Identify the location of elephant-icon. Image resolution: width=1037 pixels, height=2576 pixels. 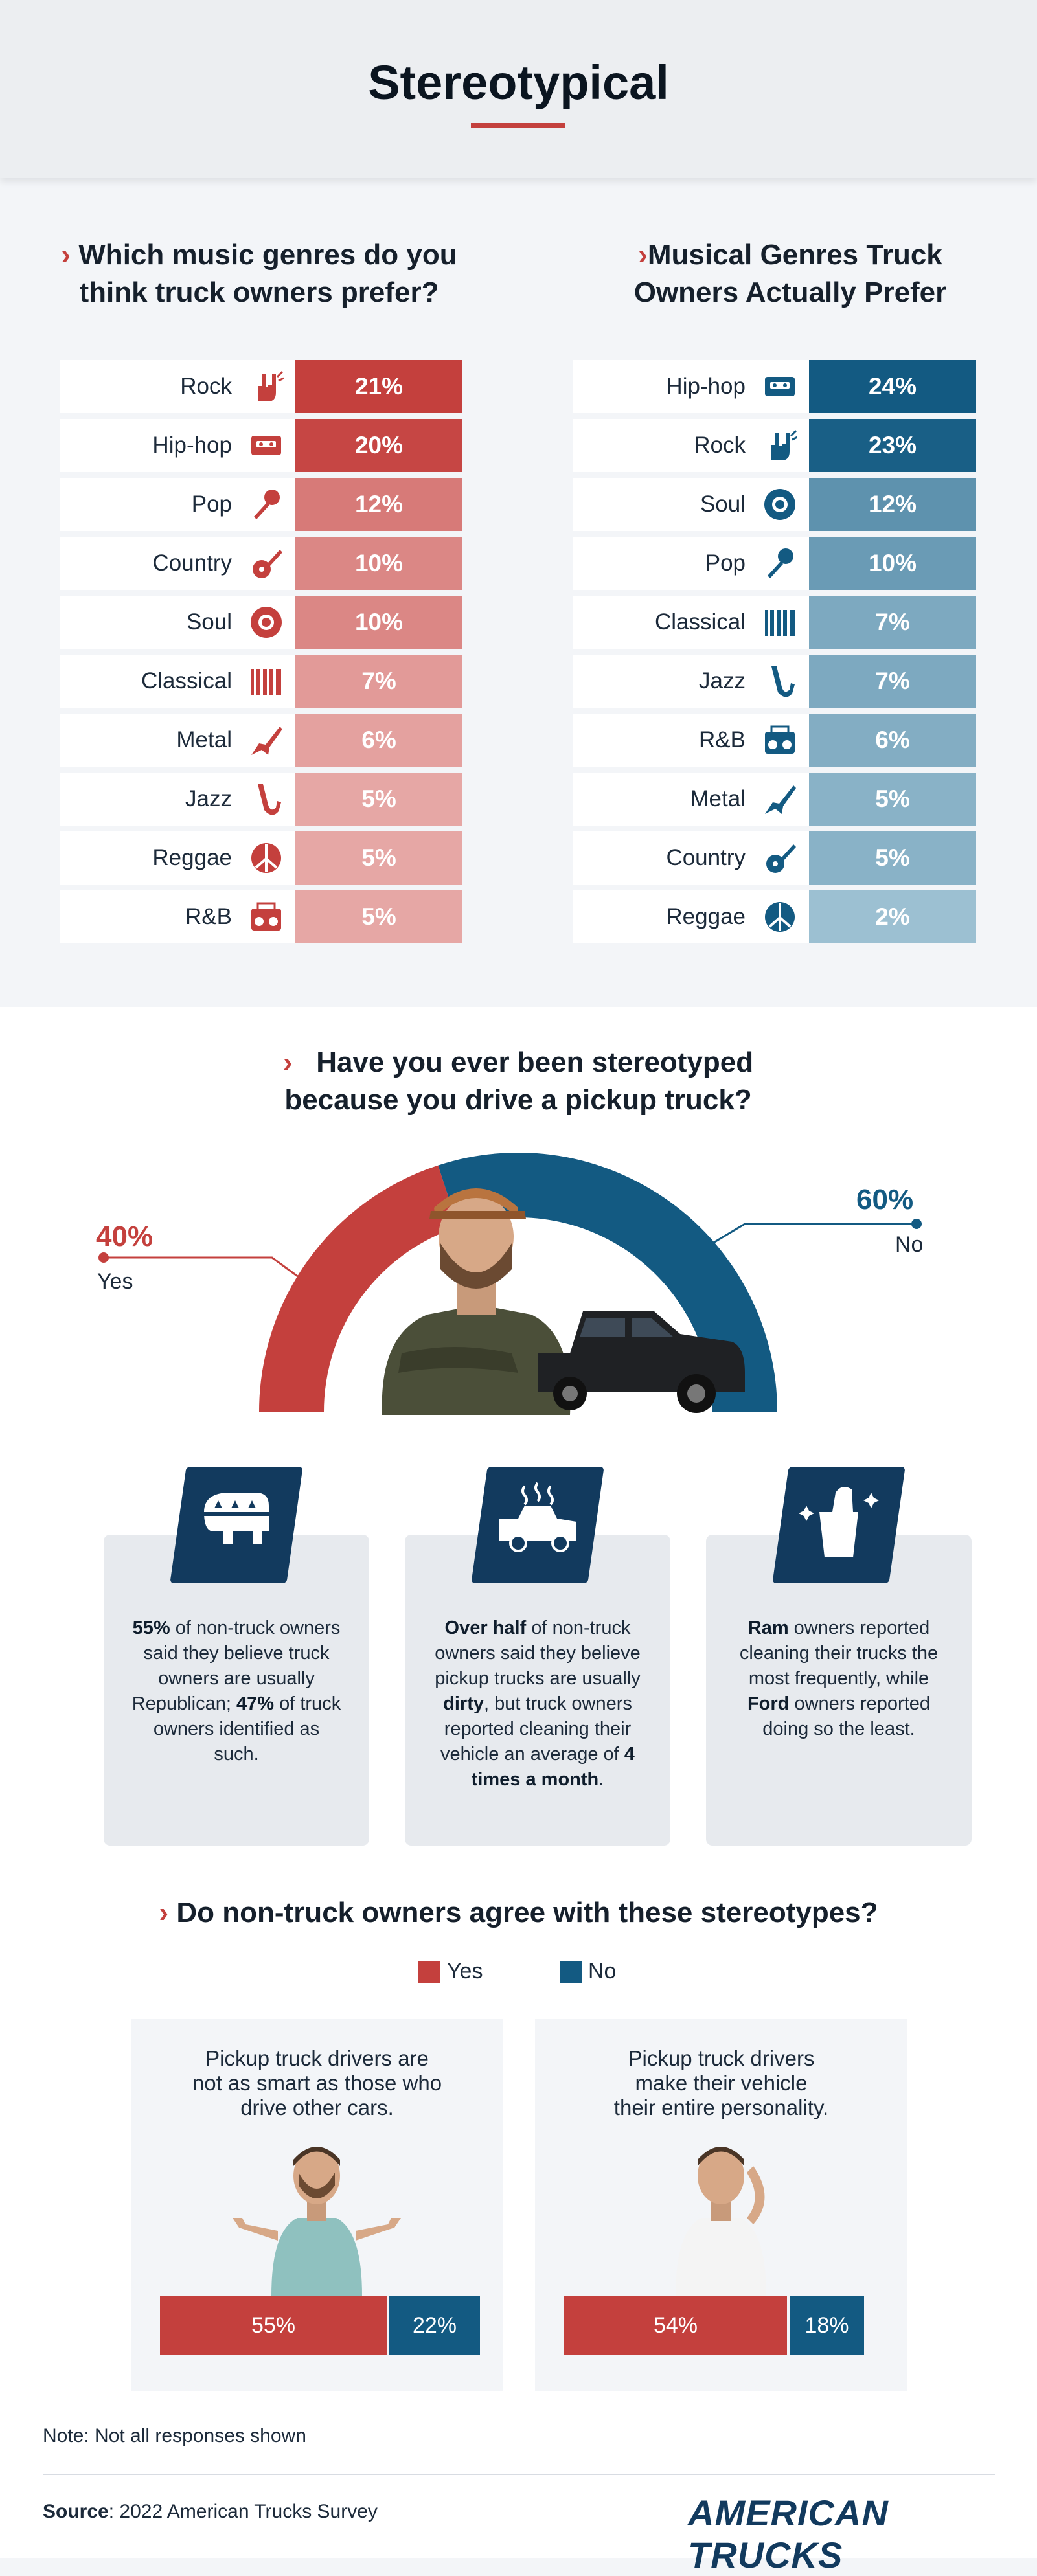
(236, 1518).